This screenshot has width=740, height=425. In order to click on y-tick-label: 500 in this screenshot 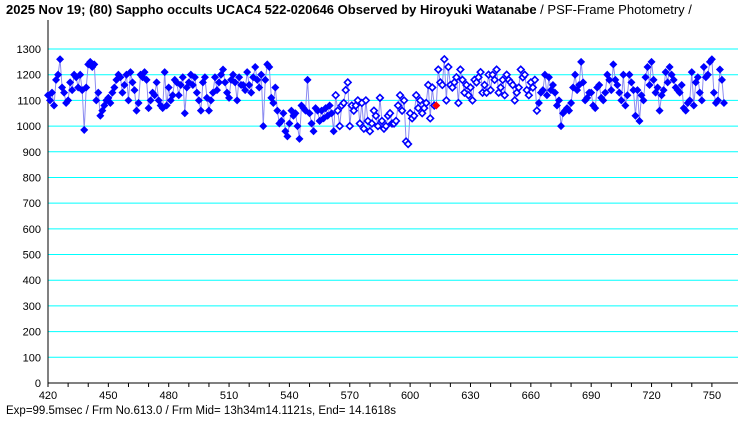, I will do `click(32, 256)`.